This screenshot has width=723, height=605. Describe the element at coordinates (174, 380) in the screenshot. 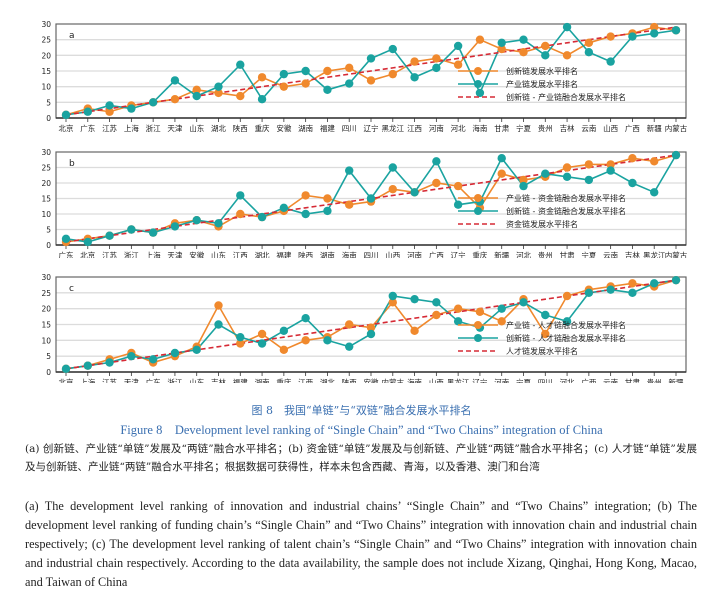

I see `x-tick-label: 浙江` at that location.